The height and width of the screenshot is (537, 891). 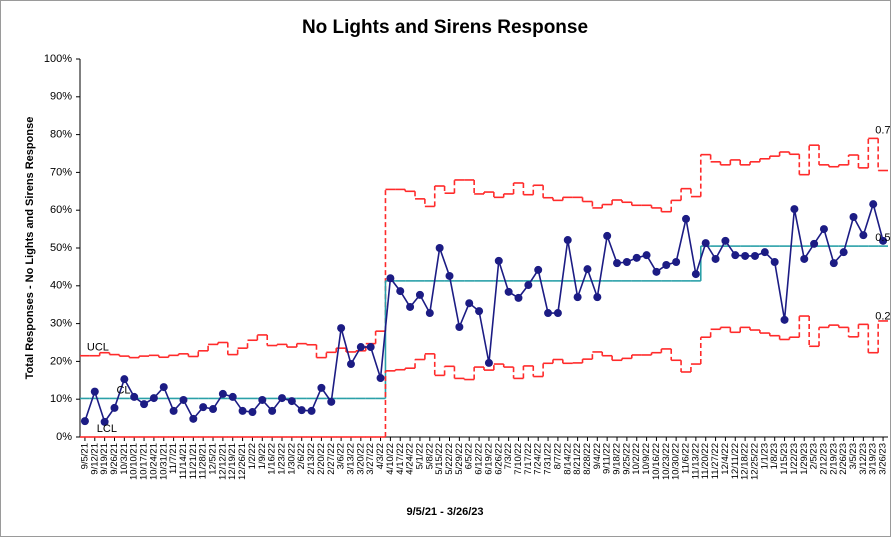 I want to click on x-tick-label: 7/17/22, so click(x=528, y=459).